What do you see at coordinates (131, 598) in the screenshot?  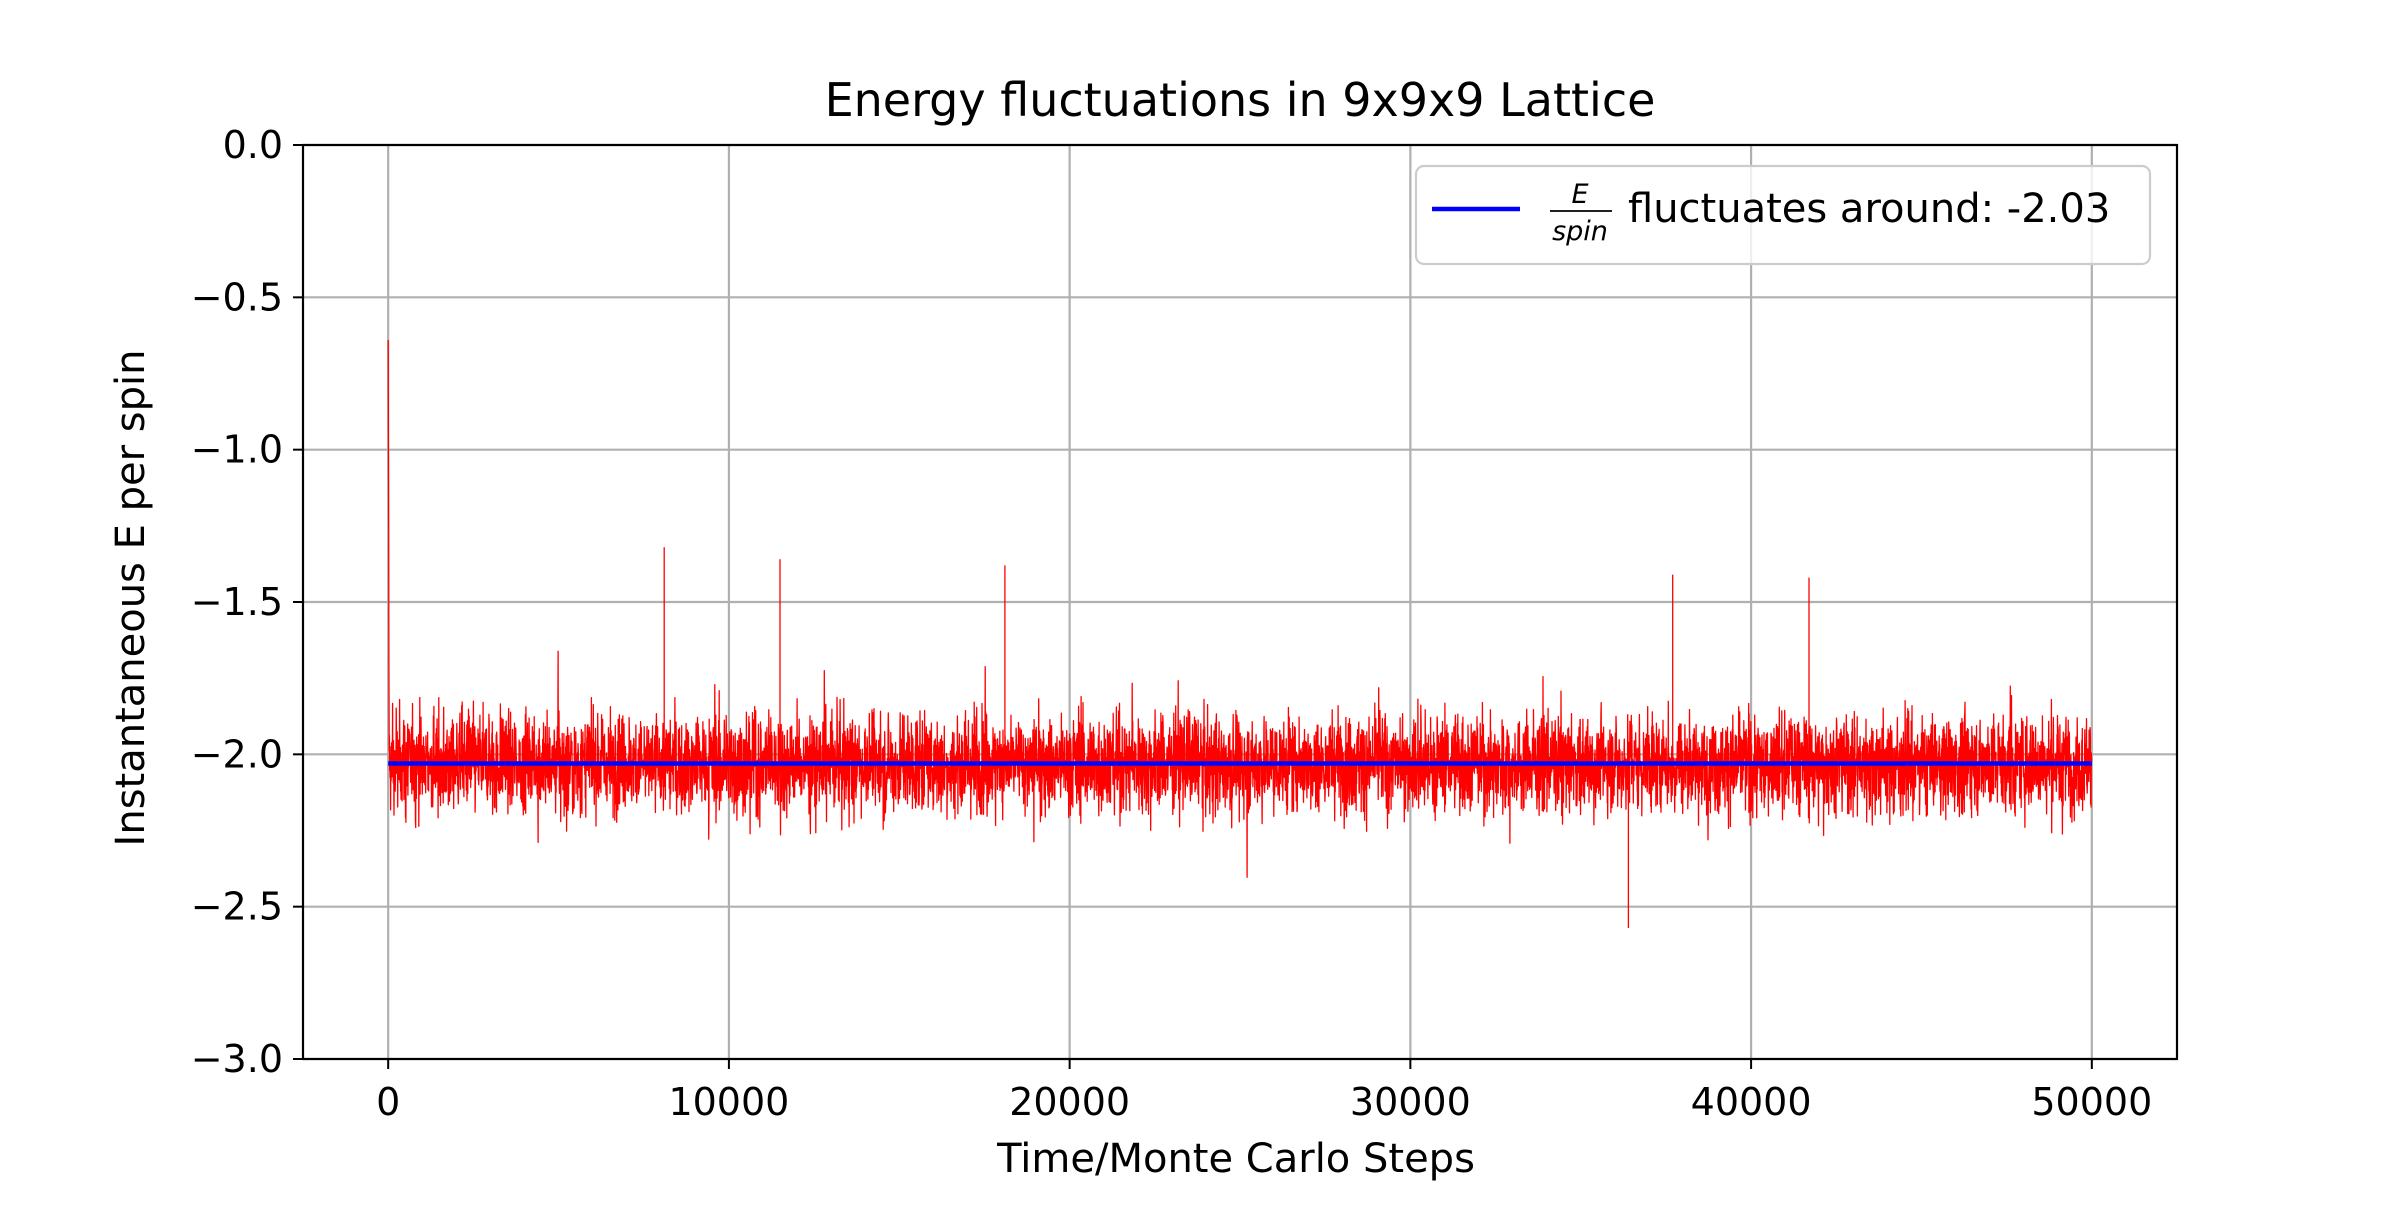 I see `y-axis-label: Instantaneous E per spin` at bounding box center [131, 598].